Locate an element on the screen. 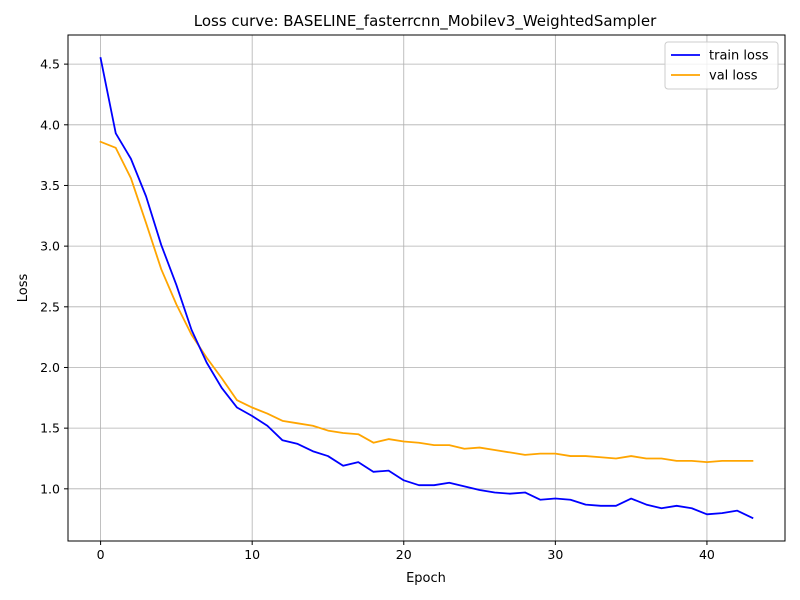 The width and height of the screenshot is (800, 600). y-tick-label: 3.0 is located at coordinates (50, 246).